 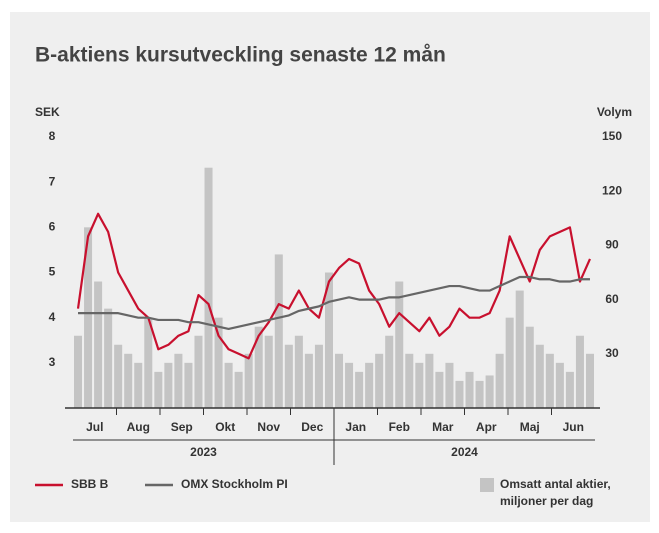 What do you see at coordinates (52, 272) in the screenshot?
I see `y-tick-label: 5` at bounding box center [52, 272].